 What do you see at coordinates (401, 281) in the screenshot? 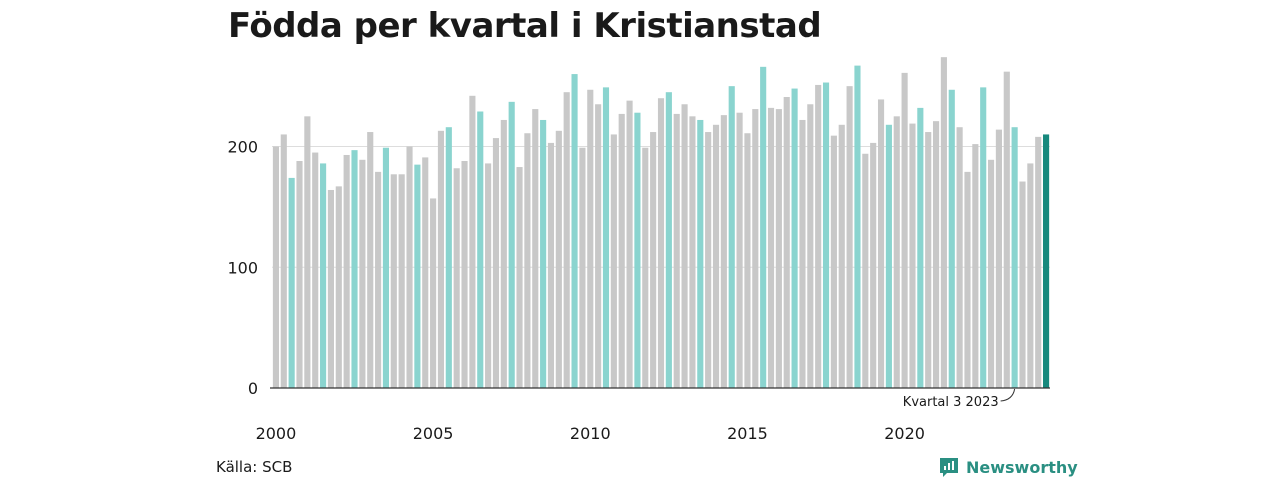
I see `bar-2004-q1` at bounding box center [401, 281].